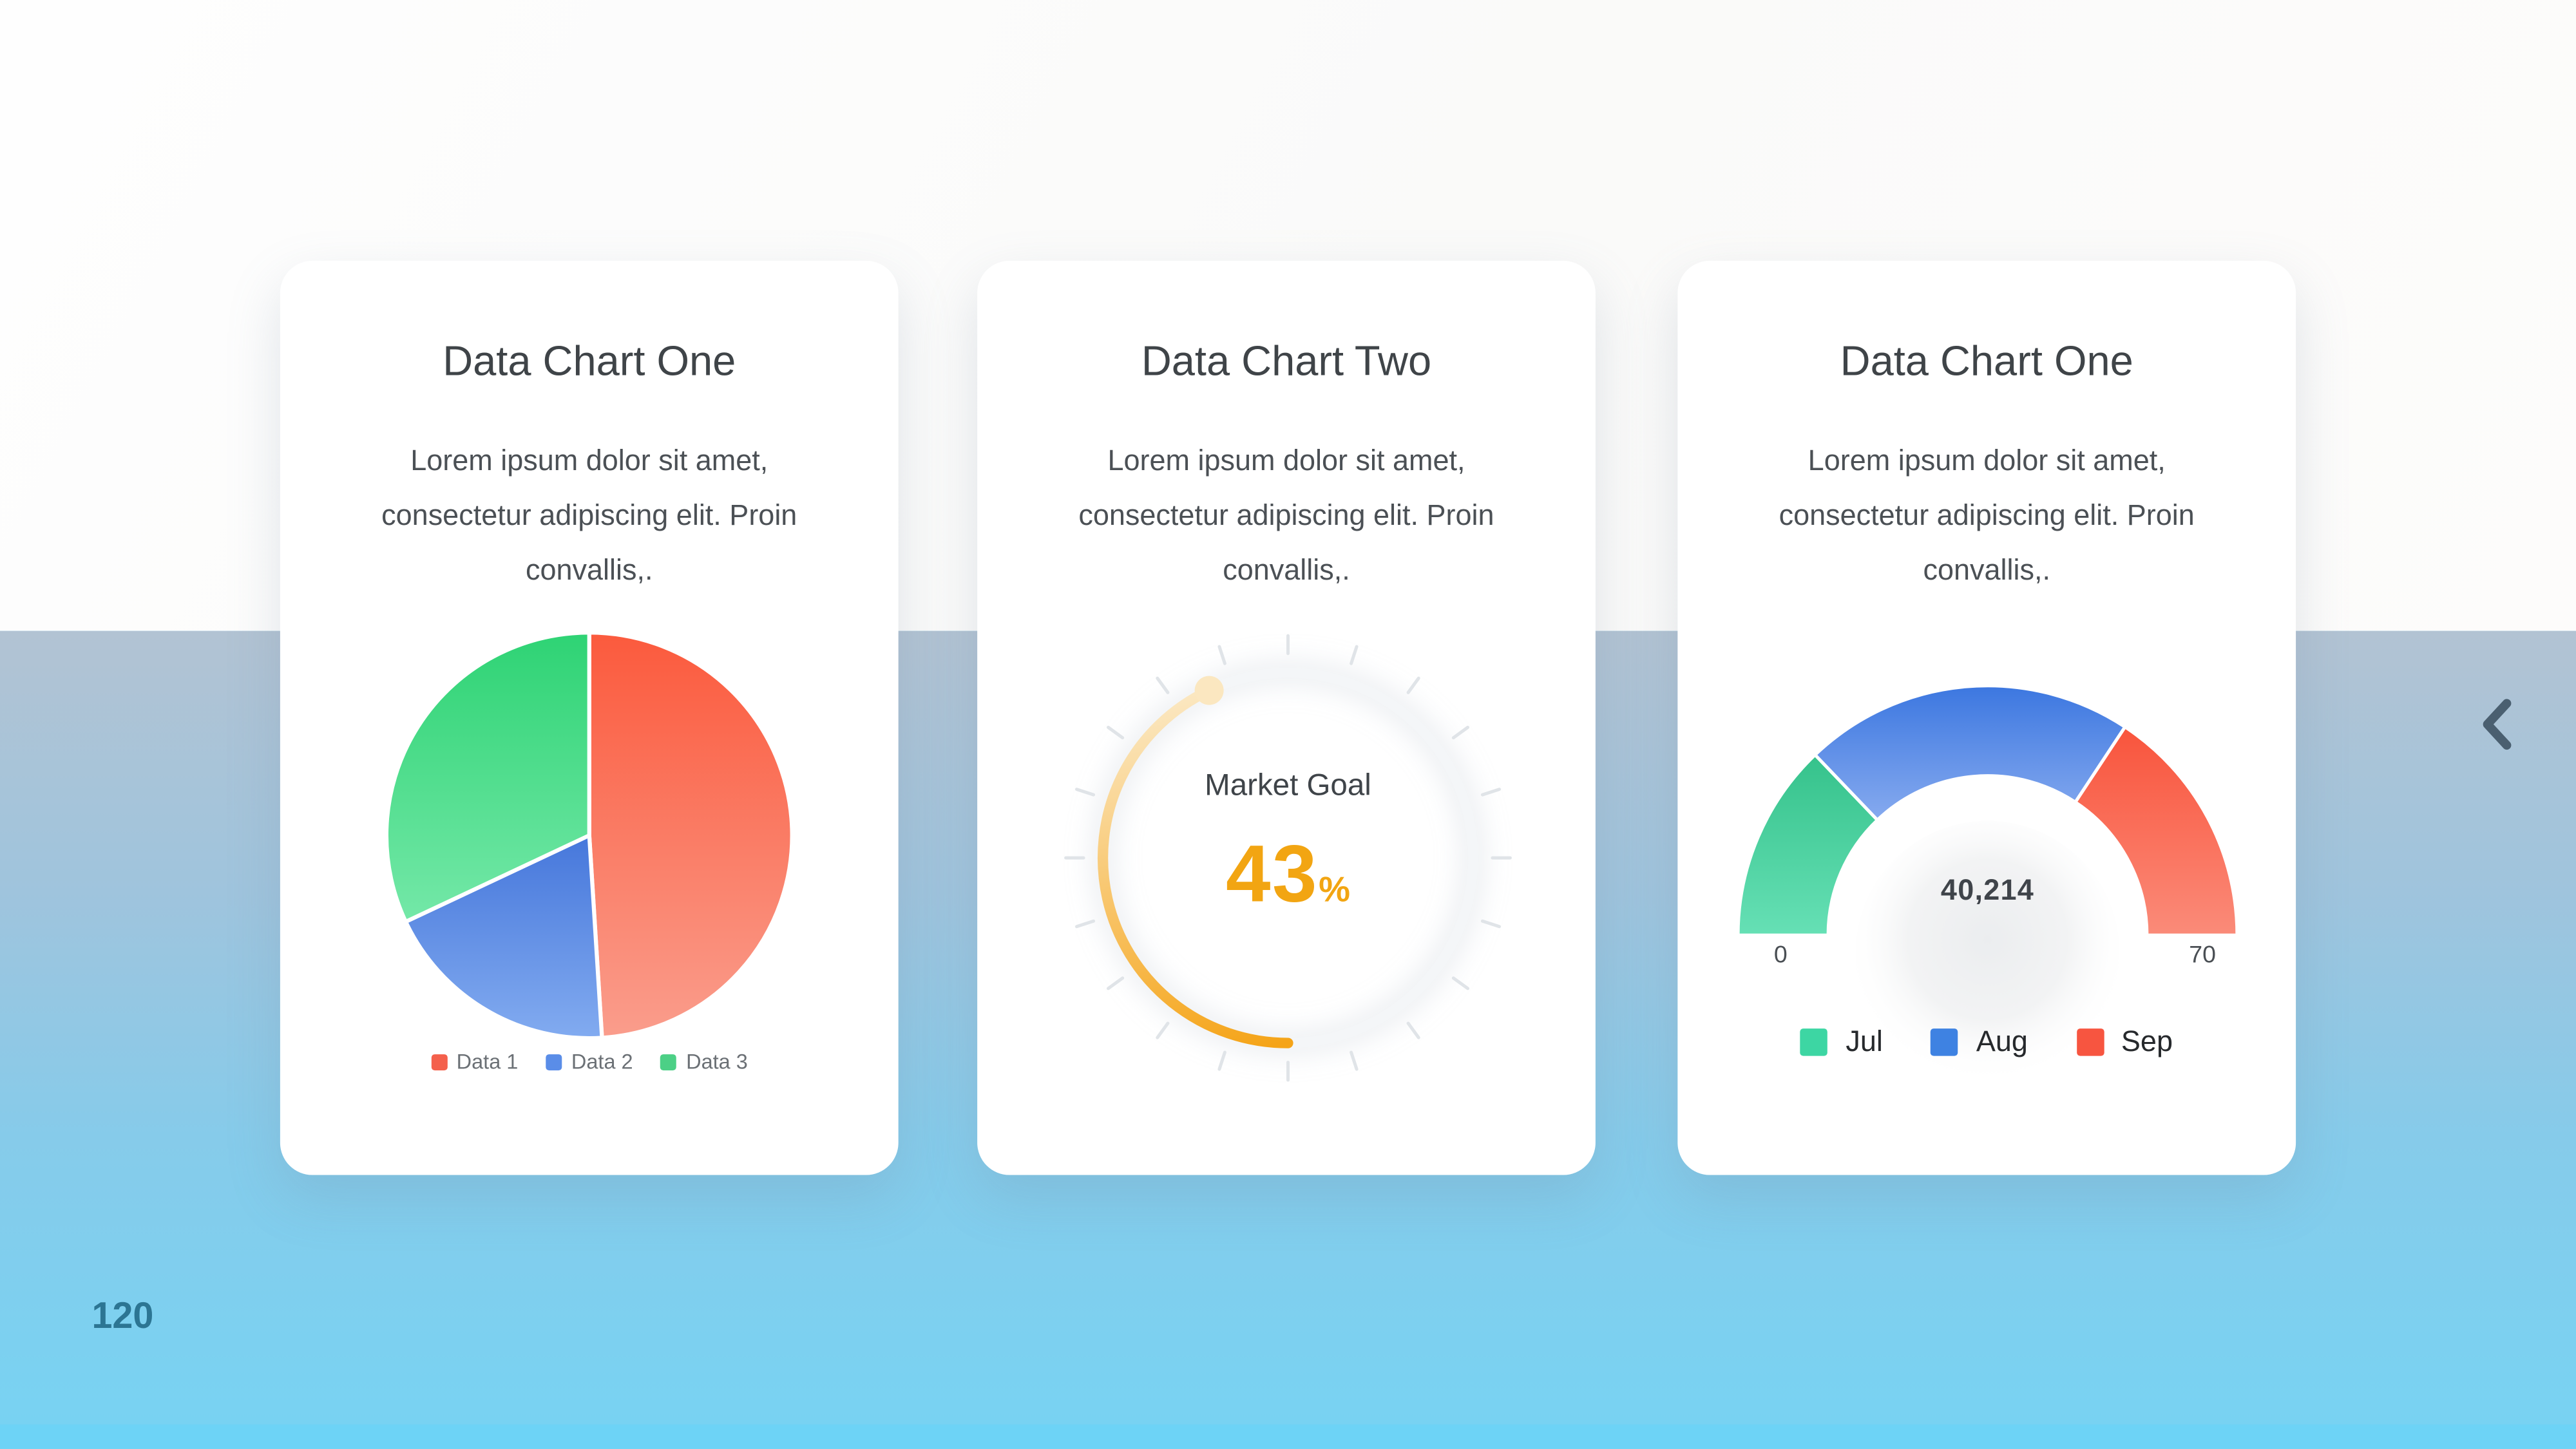 The width and height of the screenshot is (2576, 1449). What do you see at coordinates (717, 1061) in the screenshot?
I see `legend-label: Data 3` at bounding box center [717, 1061].